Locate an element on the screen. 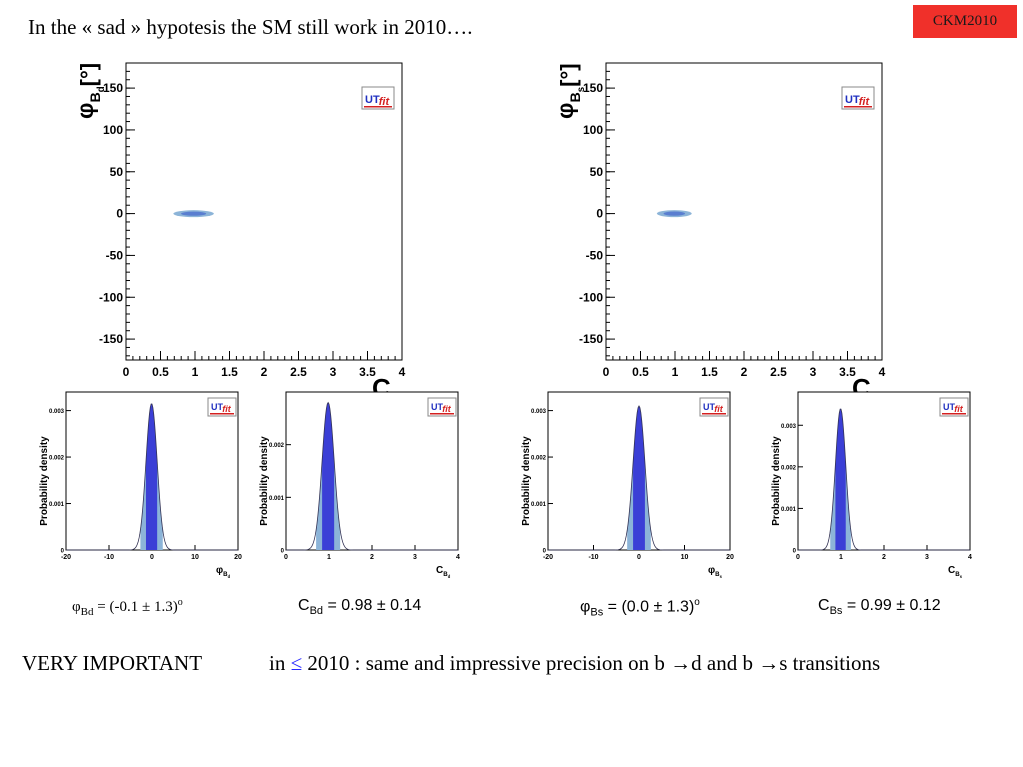  x-axis-label: φBs is located at coordinates (715, 572).